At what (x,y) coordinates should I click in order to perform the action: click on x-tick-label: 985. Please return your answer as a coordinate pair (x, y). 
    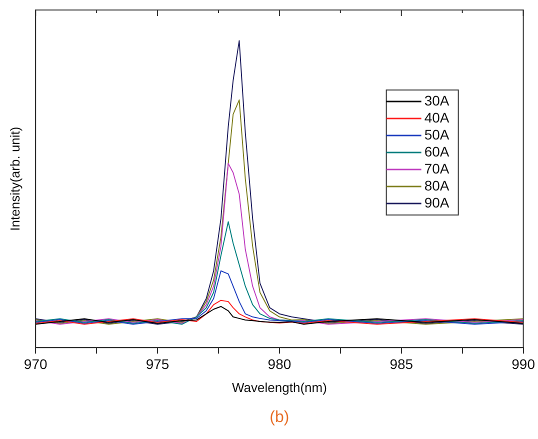
    Looking at the image, I should click on (402, 364).